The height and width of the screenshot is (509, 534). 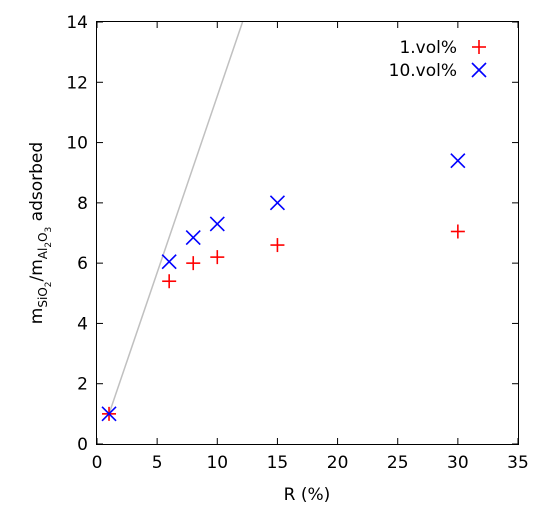 What do you see at coordinates (157, 463) in the screenshot?
I see `x-tick-label: 5` at bounding box center [157, 463].